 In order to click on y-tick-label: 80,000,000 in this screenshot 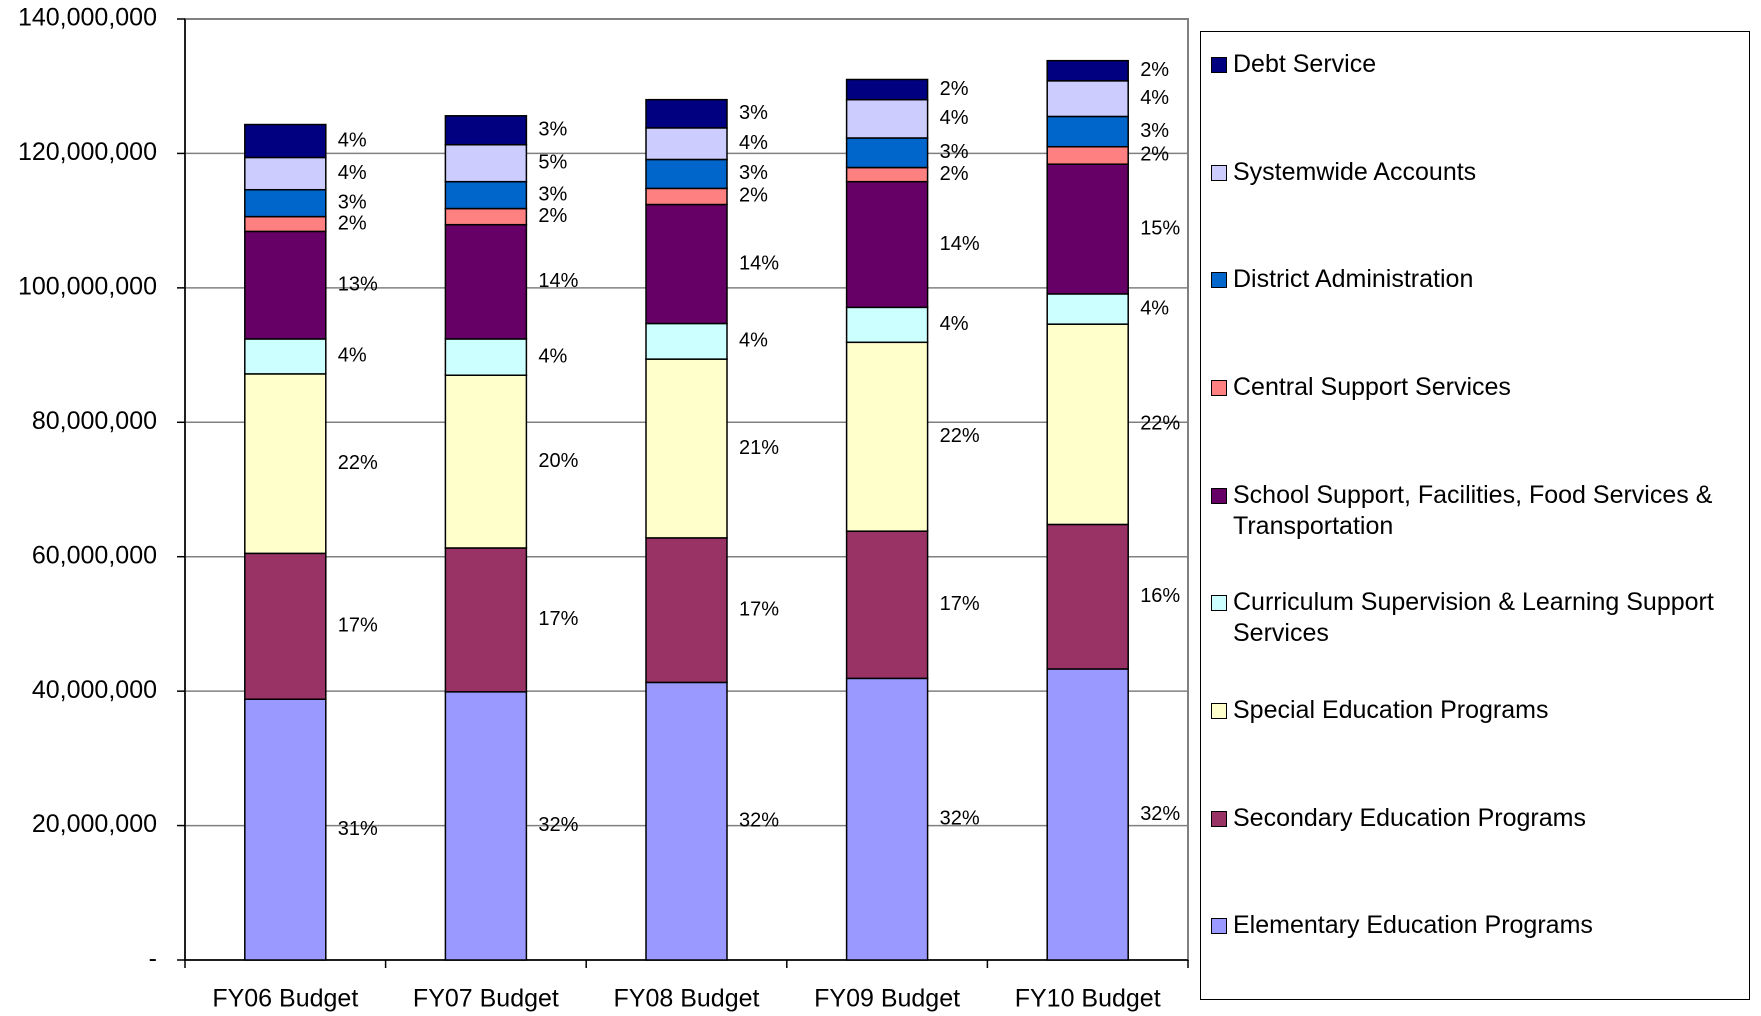, I will do `click(94, 421)`.